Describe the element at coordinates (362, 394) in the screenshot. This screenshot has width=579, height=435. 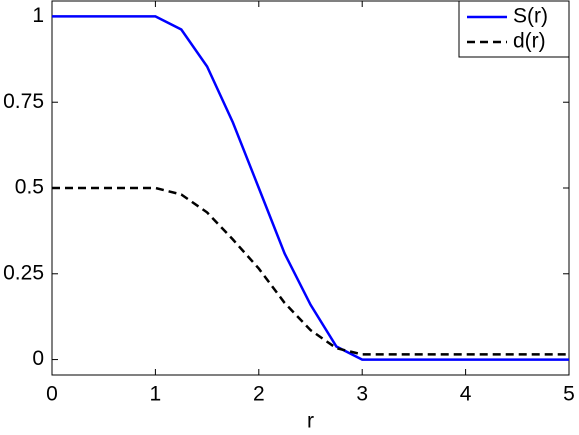
I see `x-tick-label: 3` at that location.